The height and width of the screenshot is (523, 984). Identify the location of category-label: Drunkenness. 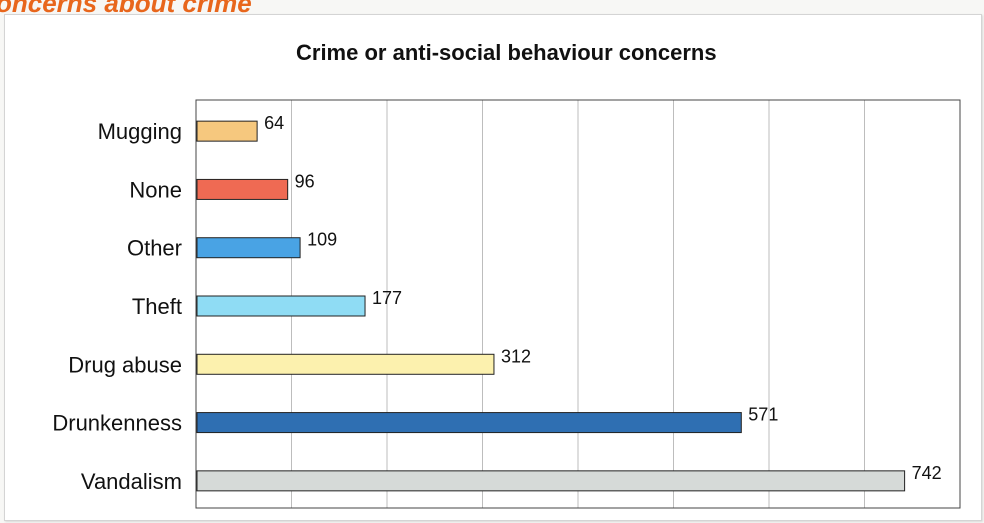
(117, 423).